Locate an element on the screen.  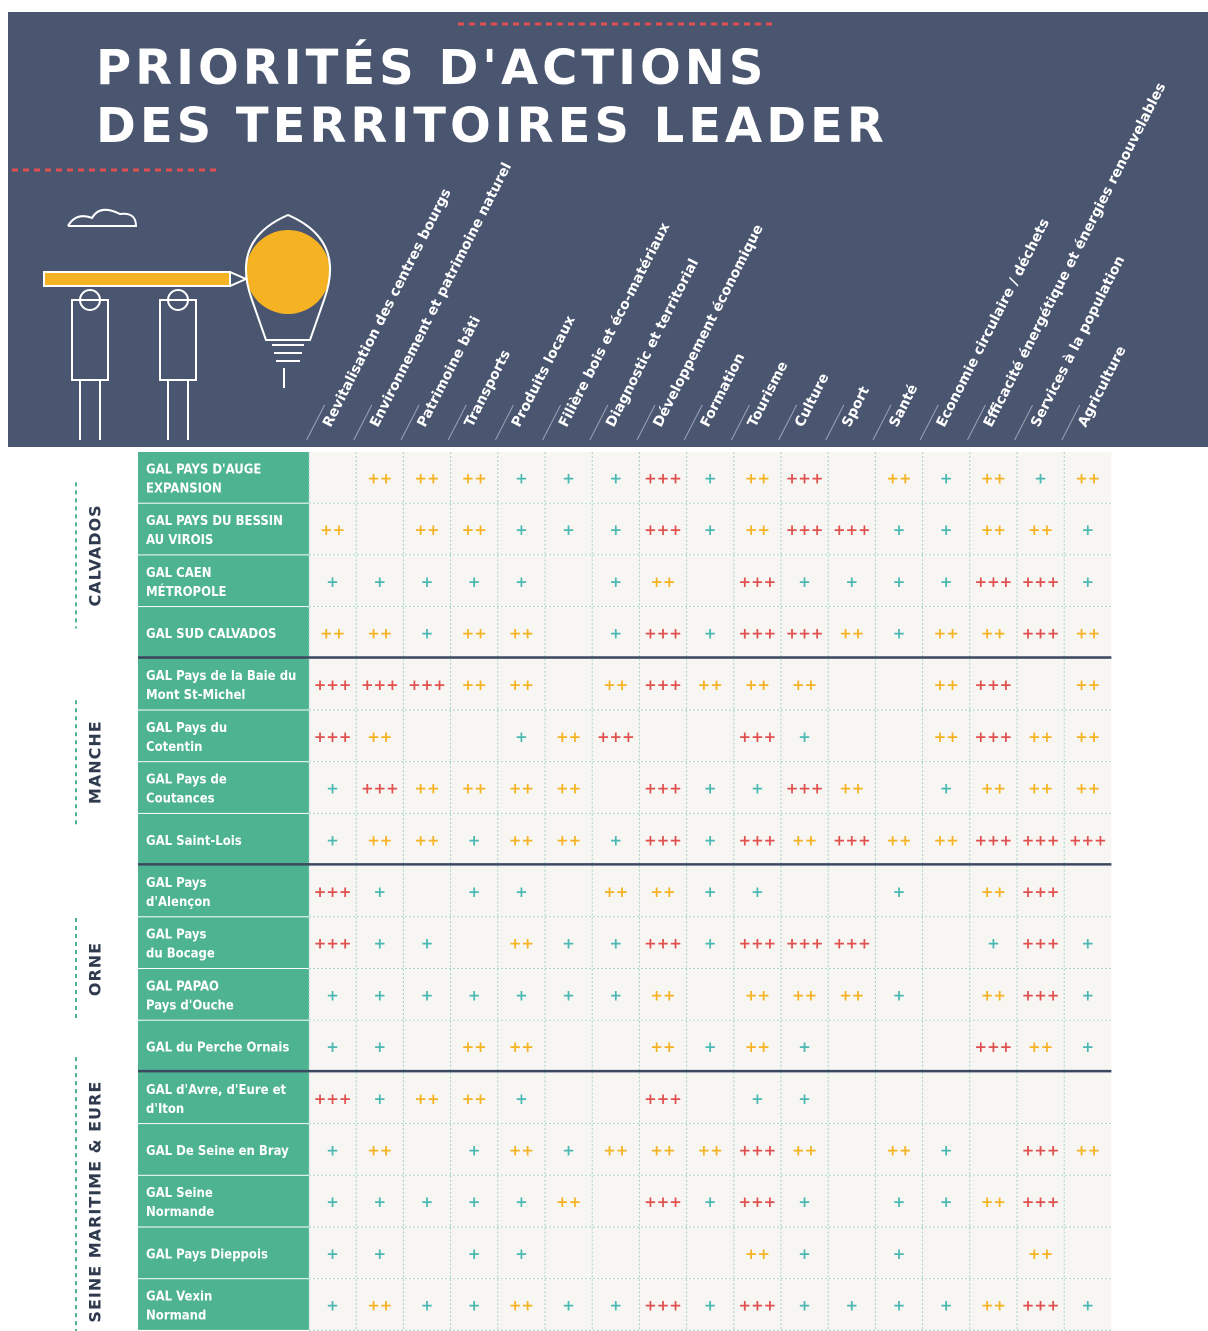
row-label: d'Iton is located at coordinates (165, 1109).